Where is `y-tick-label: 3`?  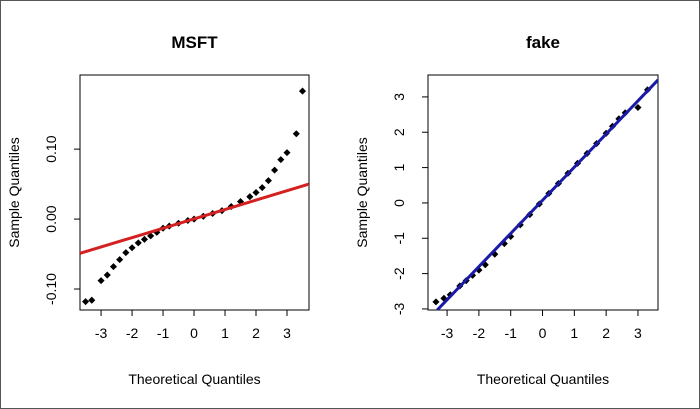 y-tick-label: 3 is located at coordinates (399, 97).